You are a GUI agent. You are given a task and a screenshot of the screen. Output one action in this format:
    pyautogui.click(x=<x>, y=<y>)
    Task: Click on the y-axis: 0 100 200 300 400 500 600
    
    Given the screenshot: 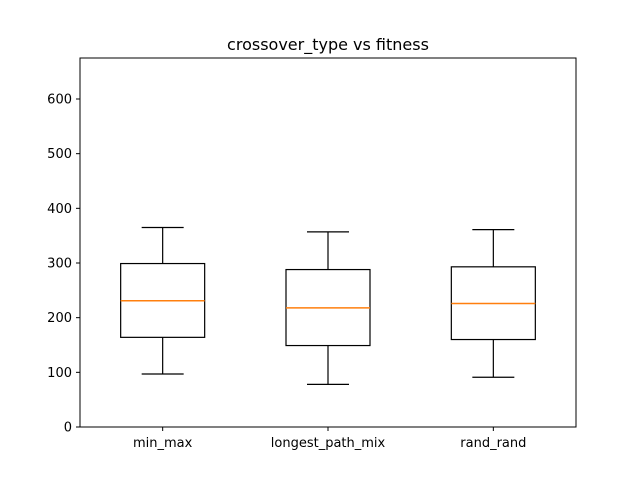 What is the action you would take?
    pyautogui.click(x=63, y=264)
    